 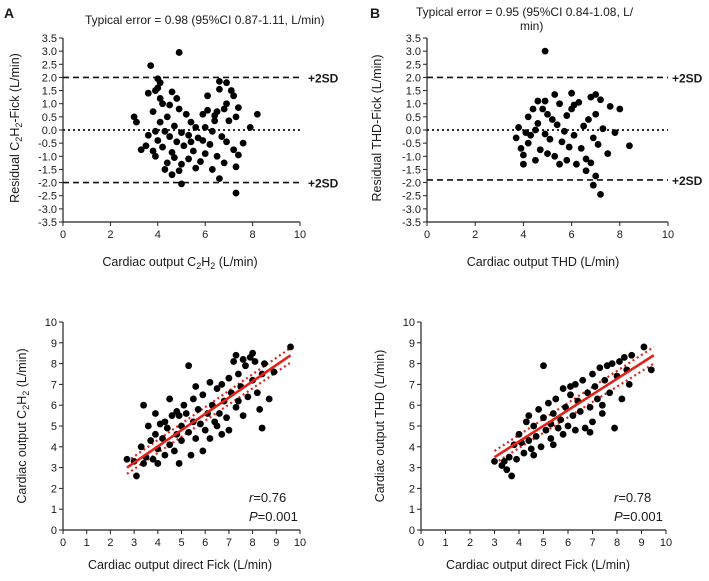 What do you see at coordinates (229, 543) in the screenshot?
I see `panel-c-x-tick-label: 7` at bounding box center [229, 543].